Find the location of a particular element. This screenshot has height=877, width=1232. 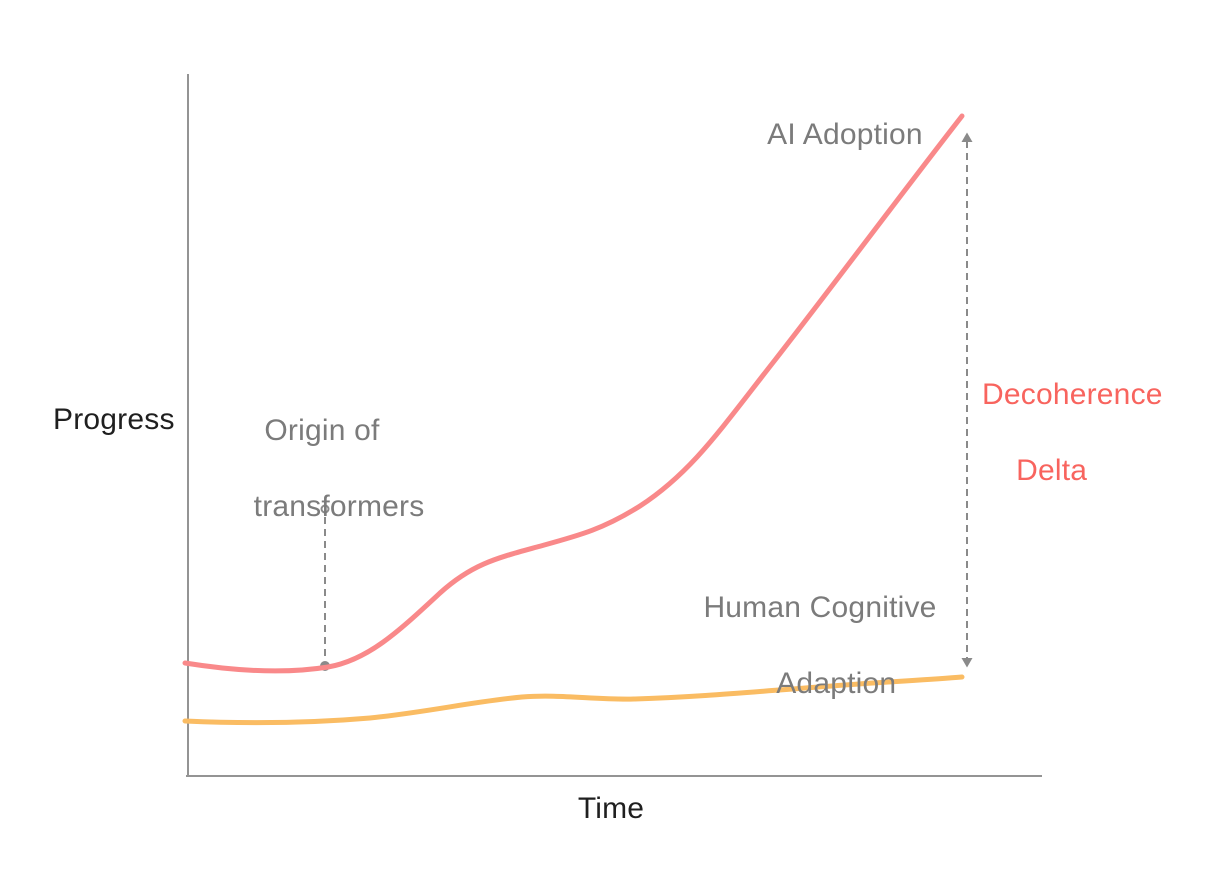

human-label-line1: Human Cognitive is located at coordinates (820, 607).